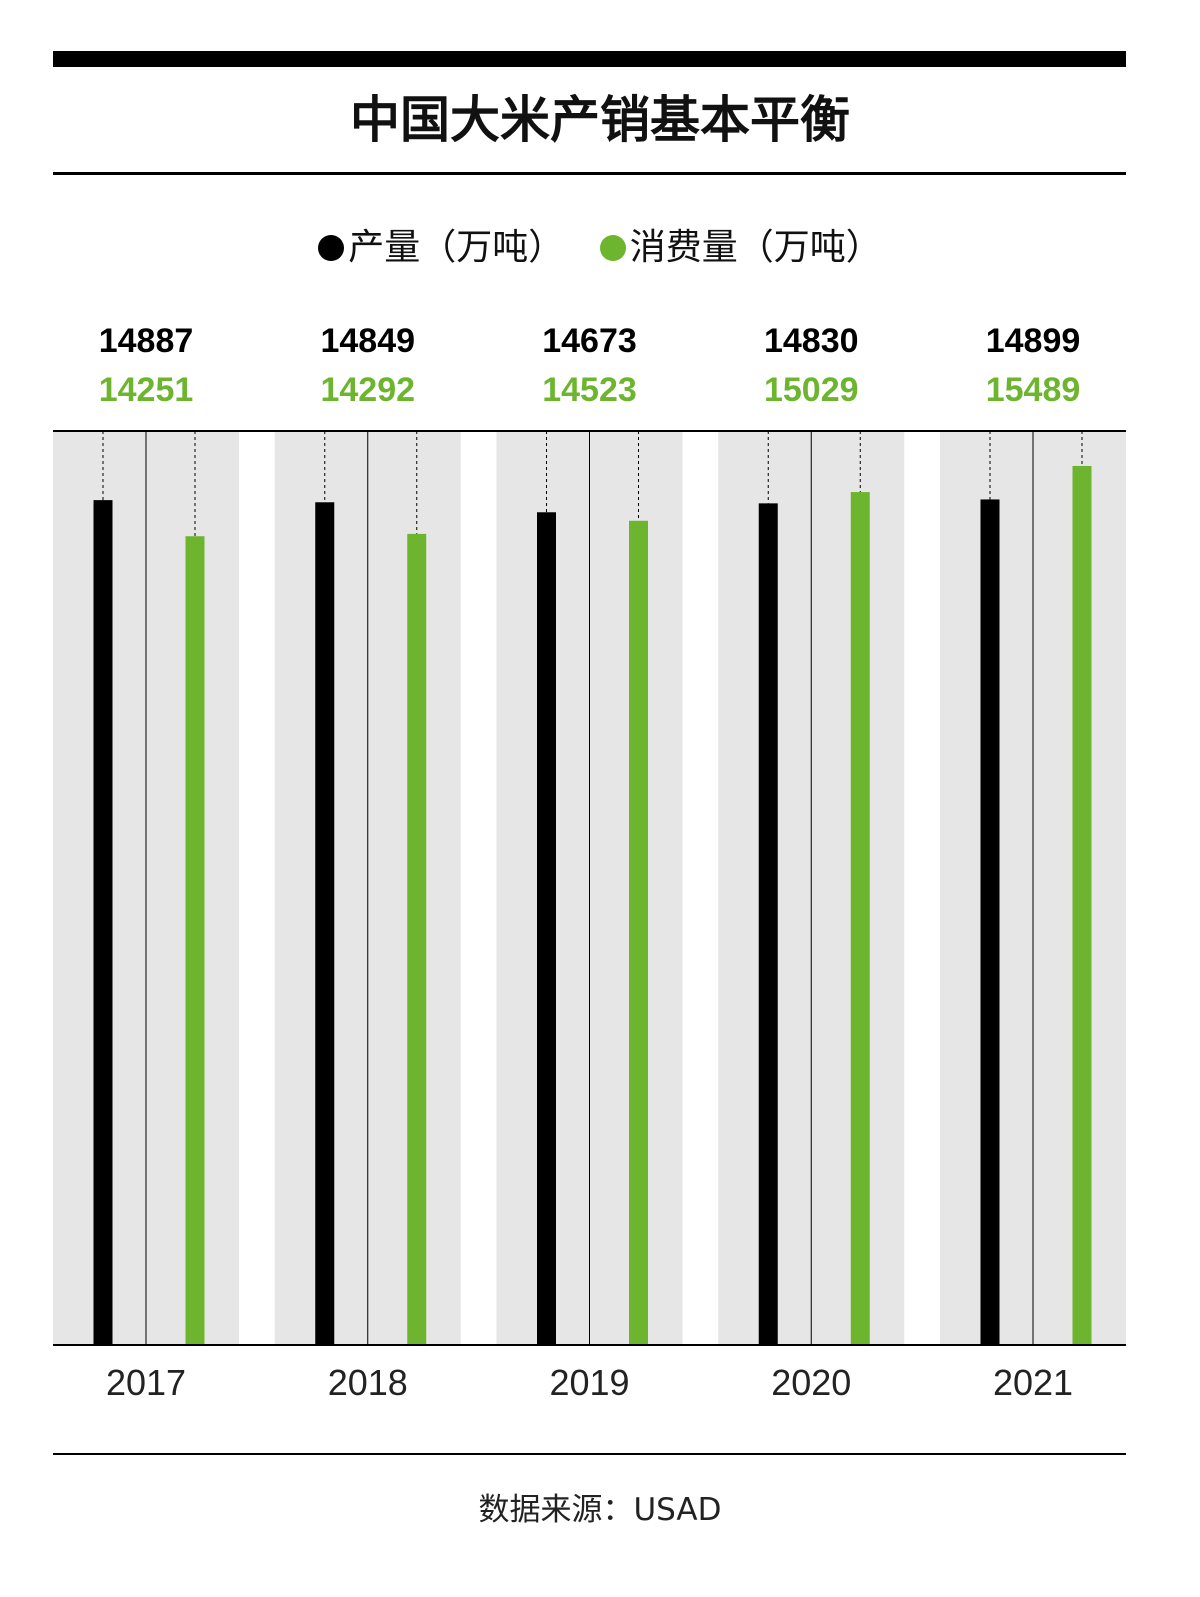  Describe the element at coordinates (103, 922) in the screenshot. I see `bar-production-2017` at that location.